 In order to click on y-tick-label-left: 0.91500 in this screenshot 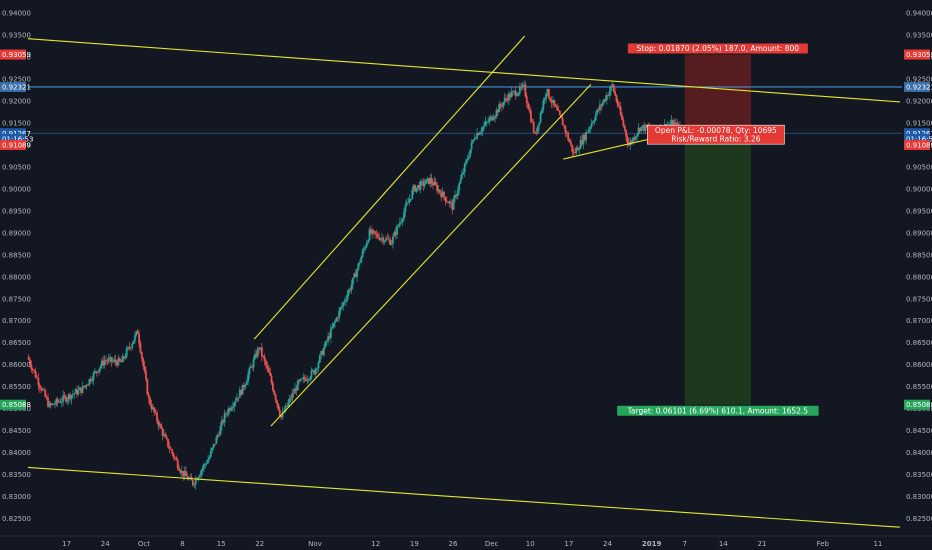, I will do `click(16, 124)`.